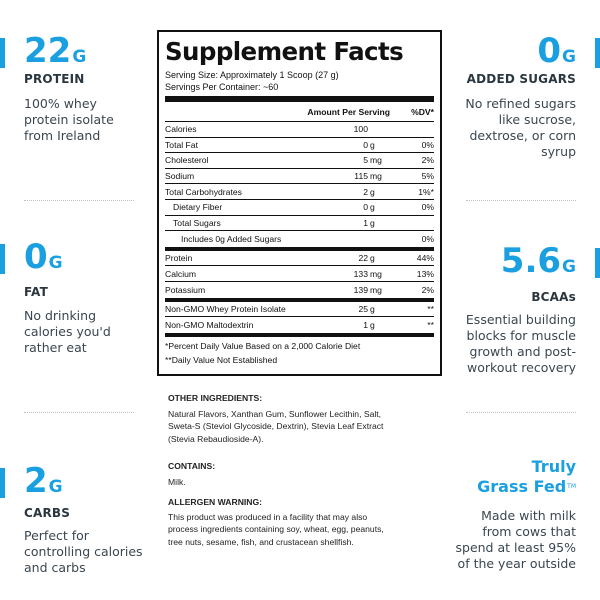 This screenshot has height=600, width=600. What do you see at coordinates (556, 51) in the screenshot?
I see `added-sugars-value: 0G` at bounding box center [556, 51].